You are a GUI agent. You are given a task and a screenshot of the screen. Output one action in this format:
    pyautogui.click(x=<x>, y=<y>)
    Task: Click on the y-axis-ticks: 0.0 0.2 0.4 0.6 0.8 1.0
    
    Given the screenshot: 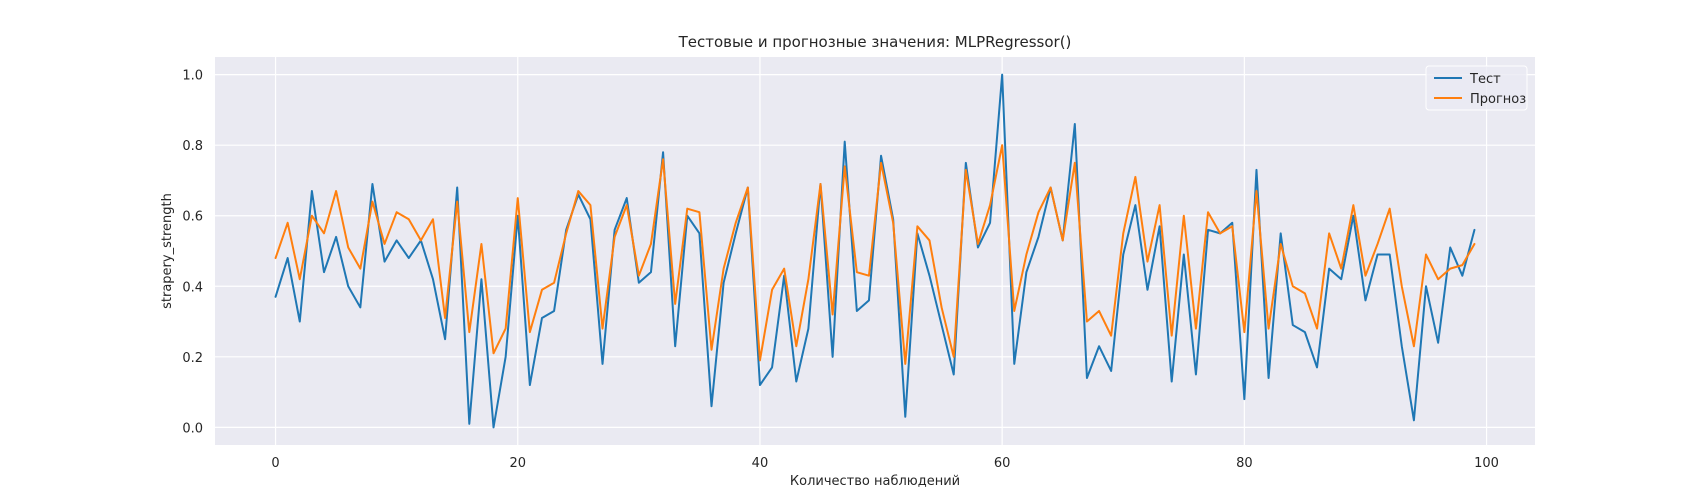 What is the action you would take?
    pyautogui.click(x=192, y=253)
    